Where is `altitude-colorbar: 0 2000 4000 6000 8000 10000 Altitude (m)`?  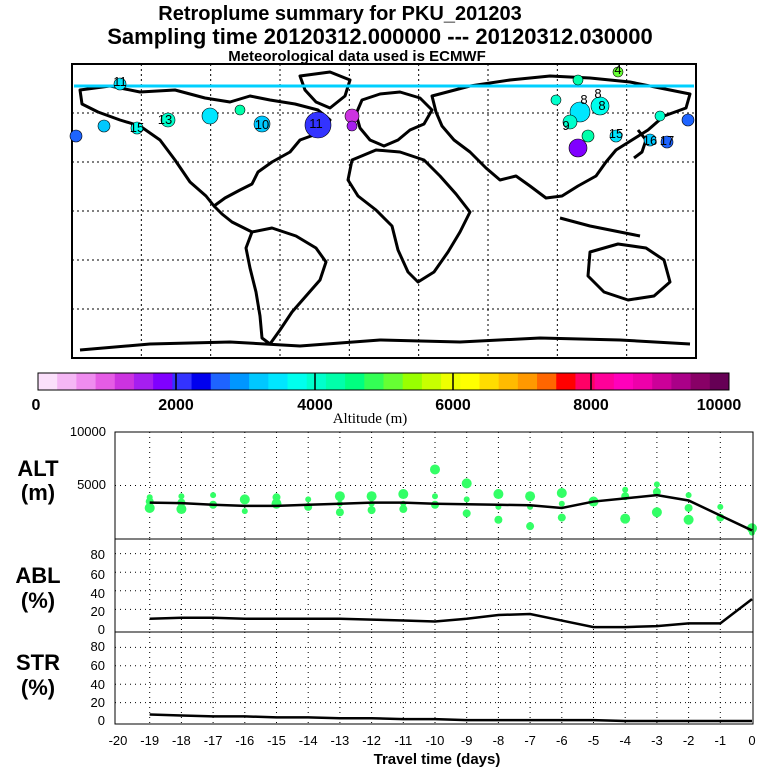 altitude-colorbar: 0 2000 4000 6000 8000 10000 Altitude (m) is located at coordinates (386, 399).